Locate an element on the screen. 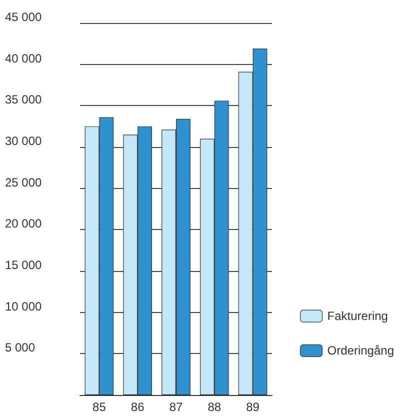 This screenshot has width=411, height=417. legend-label: Orderingång is located at coordinates (360, 351).